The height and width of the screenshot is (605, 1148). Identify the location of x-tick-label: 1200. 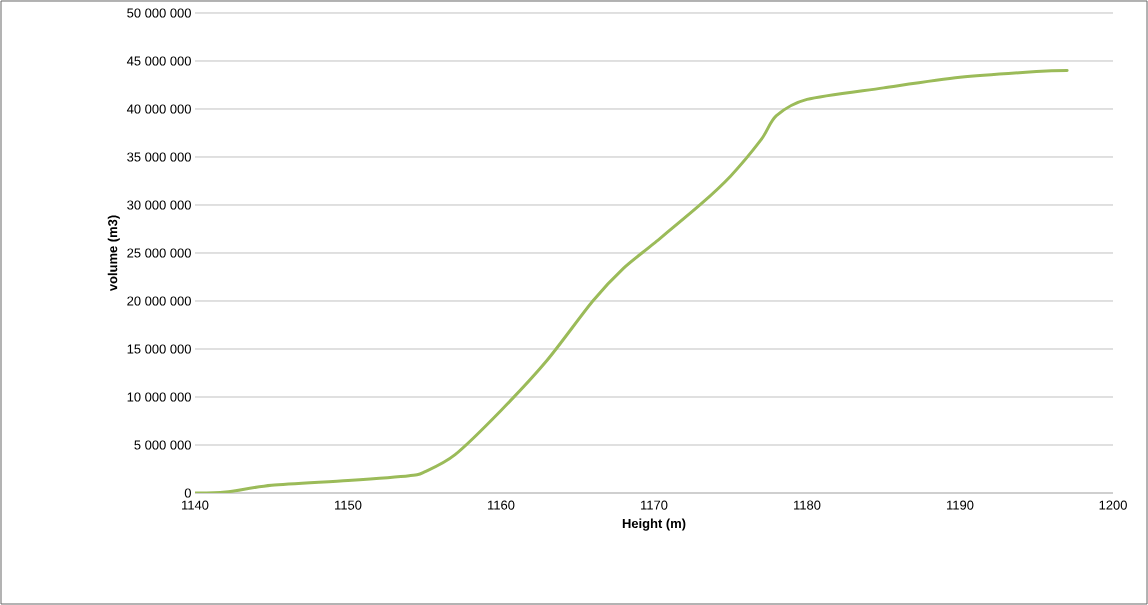
(1113, 505).